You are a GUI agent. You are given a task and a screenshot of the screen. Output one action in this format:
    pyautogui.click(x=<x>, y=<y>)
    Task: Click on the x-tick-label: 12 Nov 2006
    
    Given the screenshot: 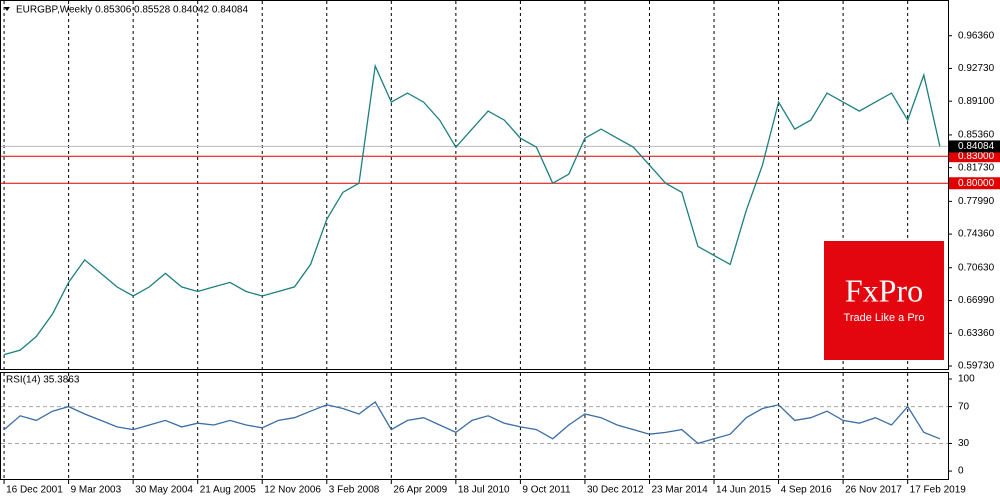 What is the action you would take?
    pyautogui.click(x=292, y=490)
    